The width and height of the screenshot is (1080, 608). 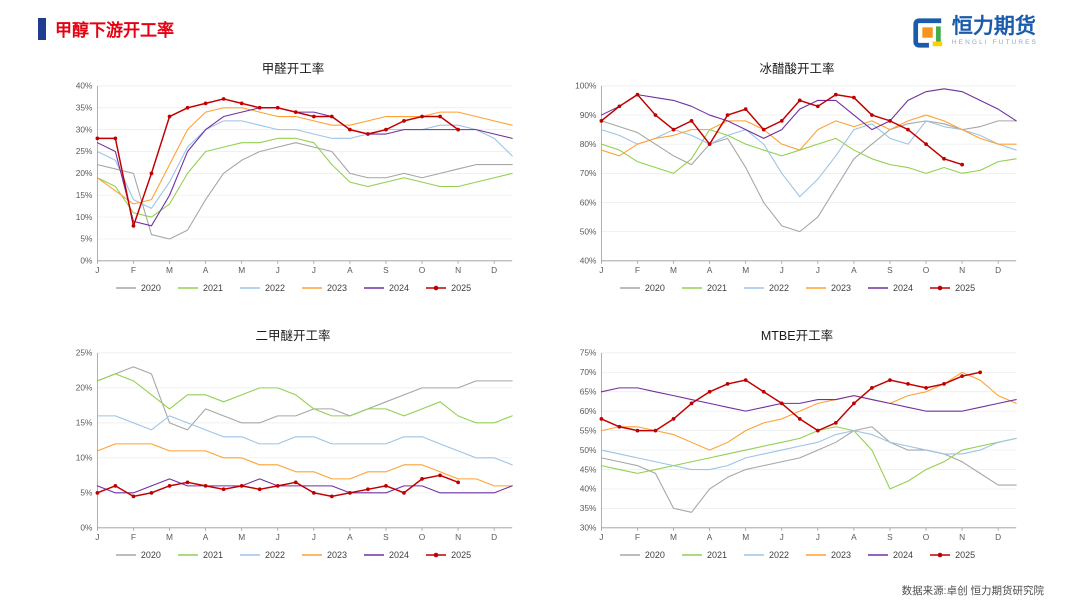 I want to click on chart-title: MTBE开工率, so click(x=797, y=335).